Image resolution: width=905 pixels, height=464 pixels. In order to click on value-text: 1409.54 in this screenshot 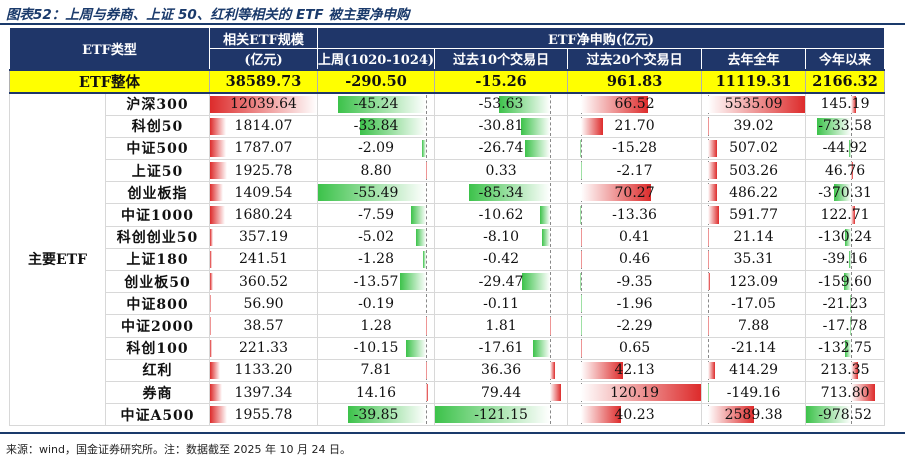, I will do `click(263, 192)`.